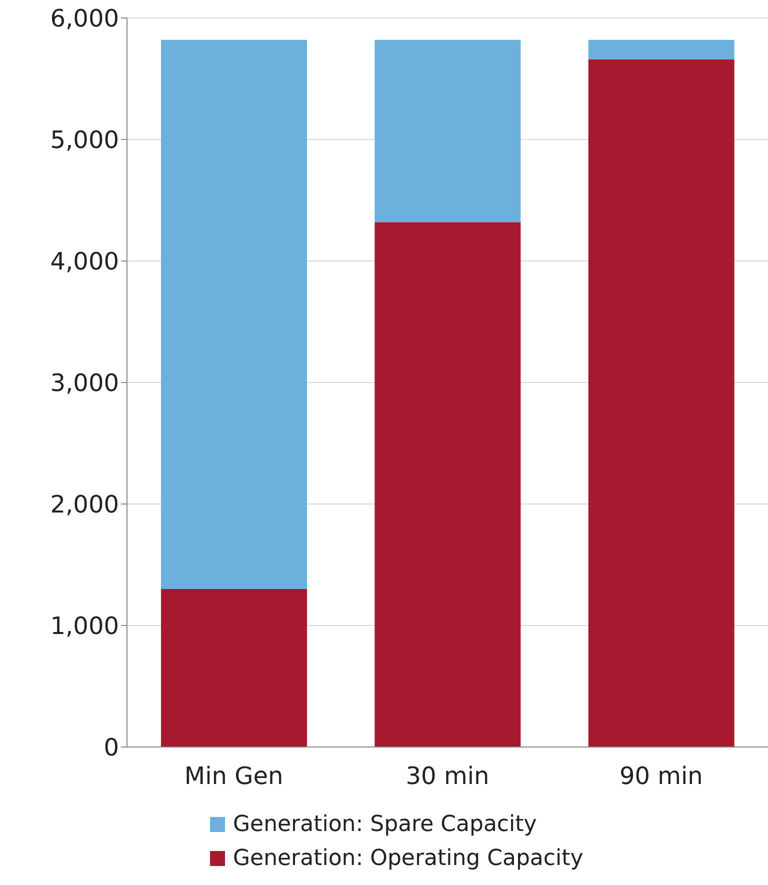 The height and width of the screenshot is (885, 768). I want to click on legend-label: Generation: Operating Capacity, so click(408, 858).